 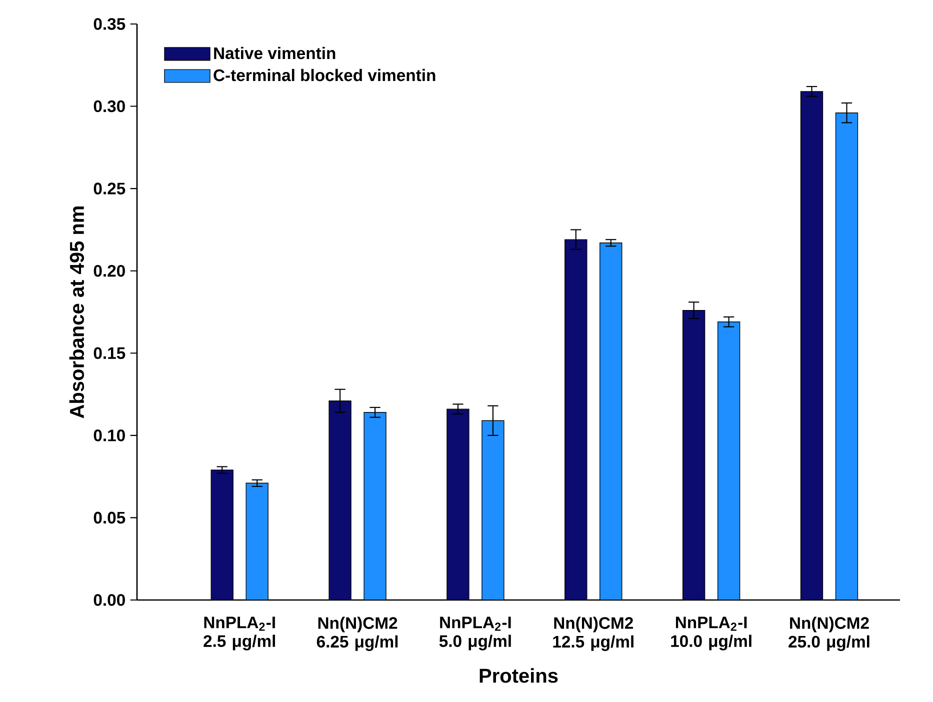 I want to click on y-tick-label: 0.15, so click(x=110, y=353).